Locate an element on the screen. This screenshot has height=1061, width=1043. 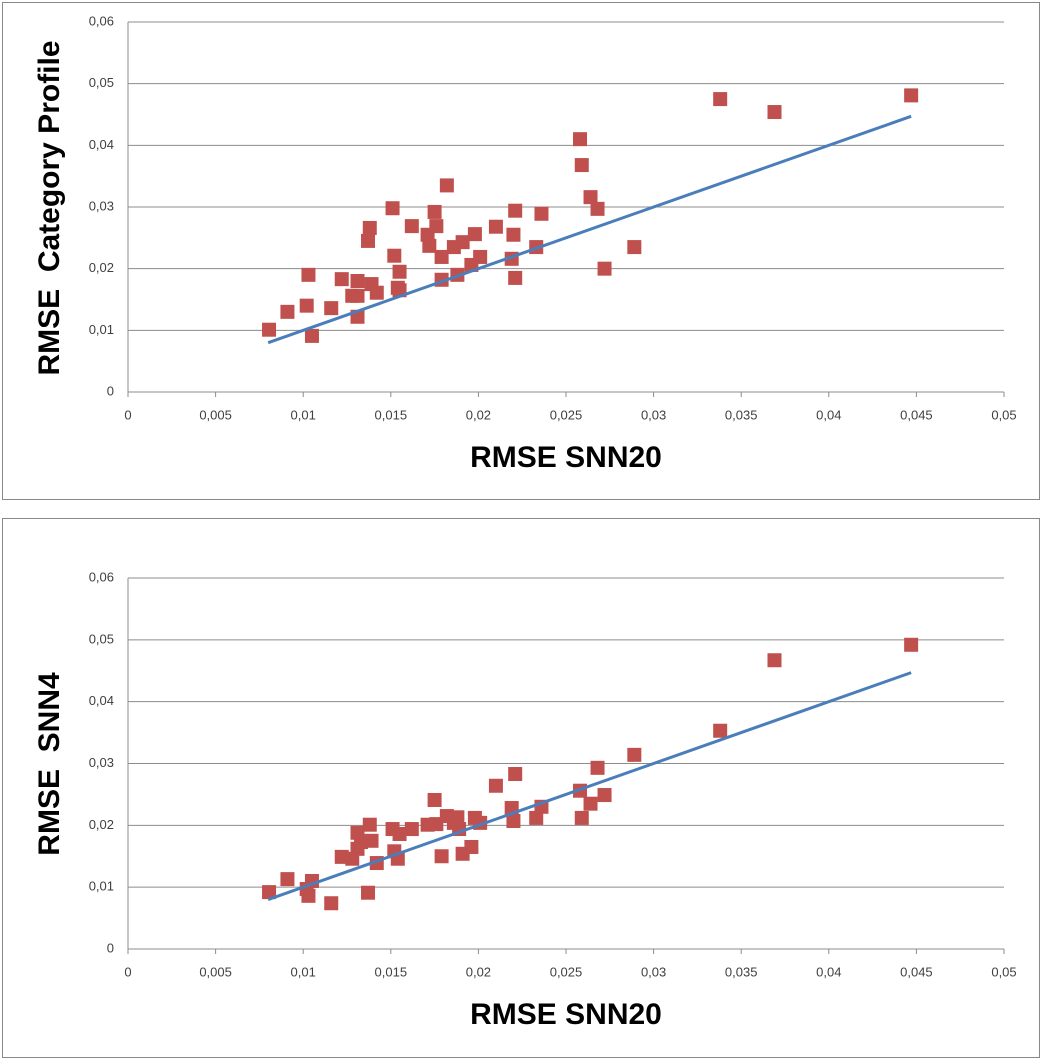
y-tick-label: 0,02 is located at coordinates (101, 267).